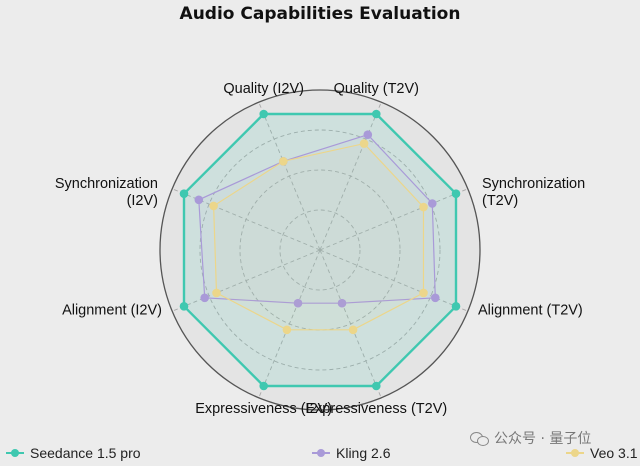  I want to click on legend-item-kling: Kling 2.6, so click(351, 453).